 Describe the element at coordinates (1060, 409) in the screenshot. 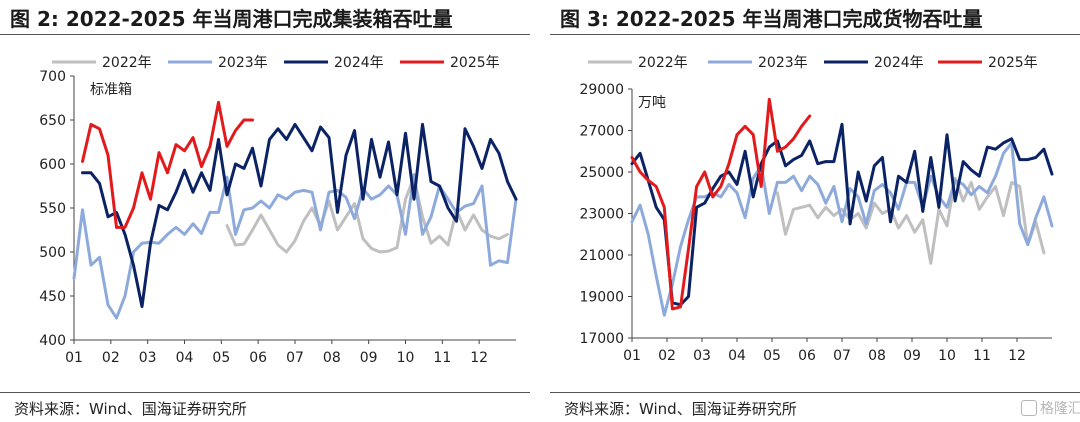

I see `watermark-label: 格隆汇` at that location.